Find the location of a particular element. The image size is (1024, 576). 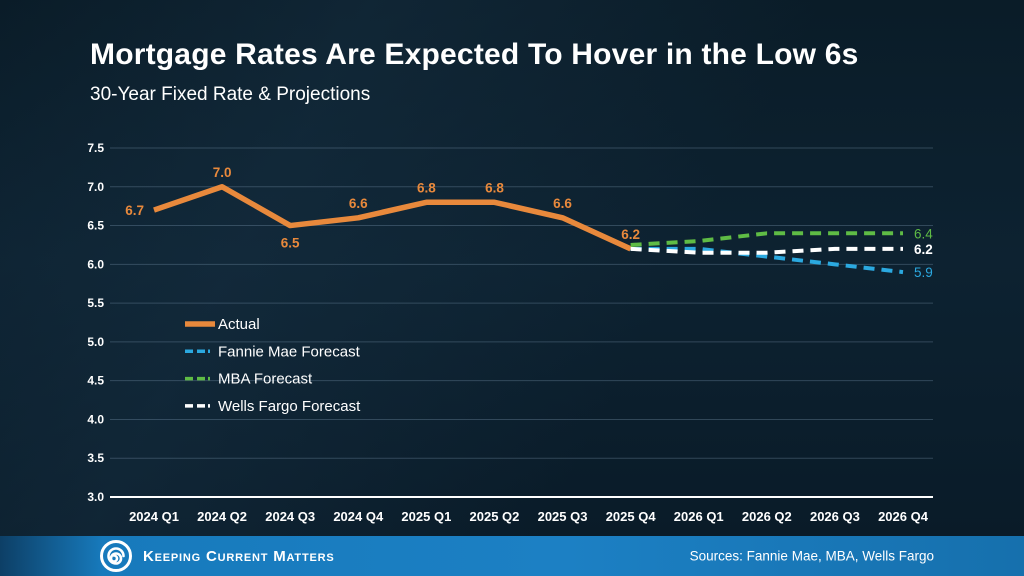

series-line-mba-forecast is located at coordinates (766, 239).